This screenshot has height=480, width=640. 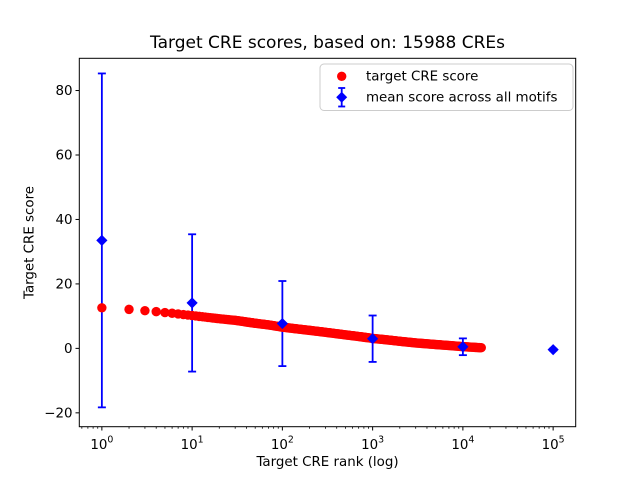 I want to click on legend-frame, so click(x=446, y=87).